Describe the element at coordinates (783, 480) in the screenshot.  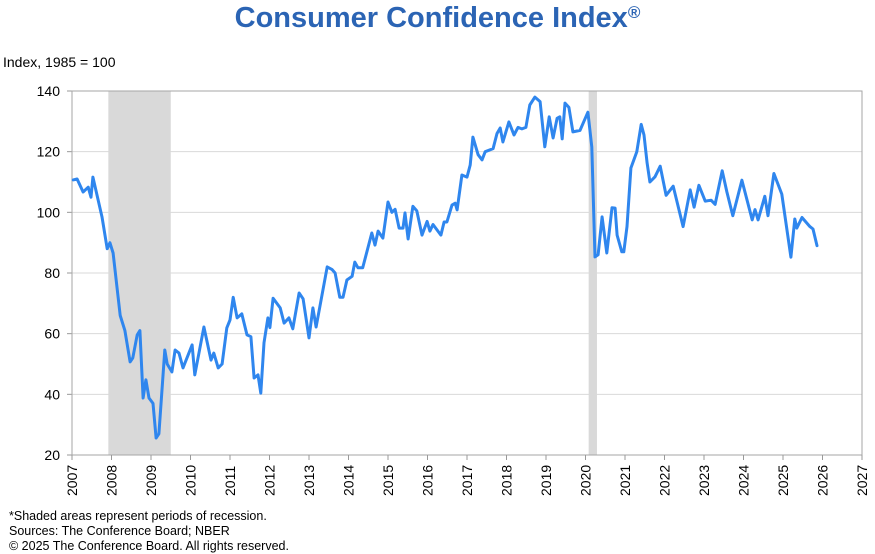
I see `x-tick-label: 2025` at that location.